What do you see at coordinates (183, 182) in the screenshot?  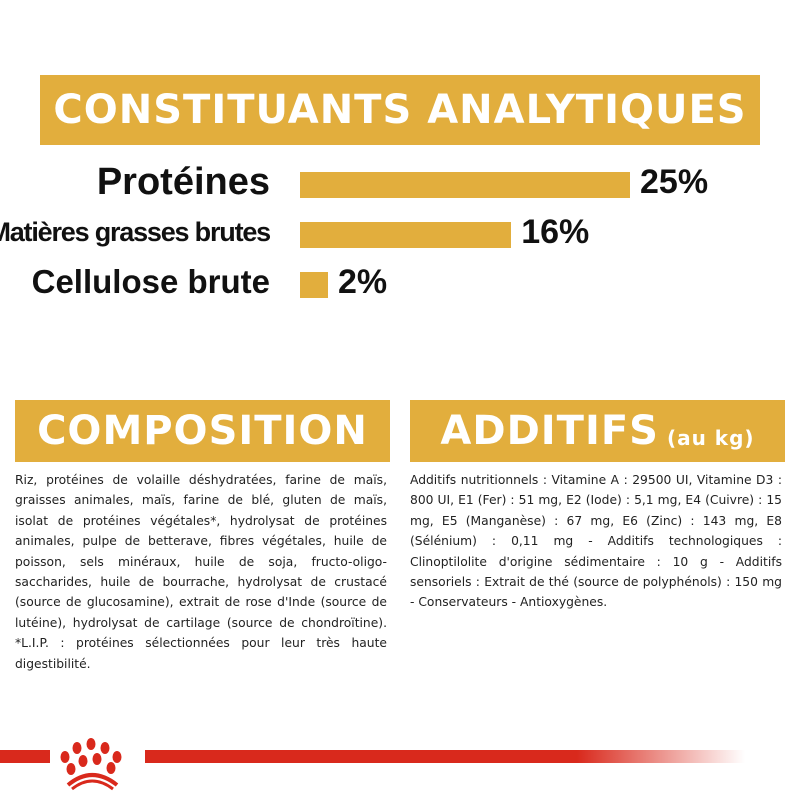 I see `analytical-label: Protéines` at bounding box center [183, 182].